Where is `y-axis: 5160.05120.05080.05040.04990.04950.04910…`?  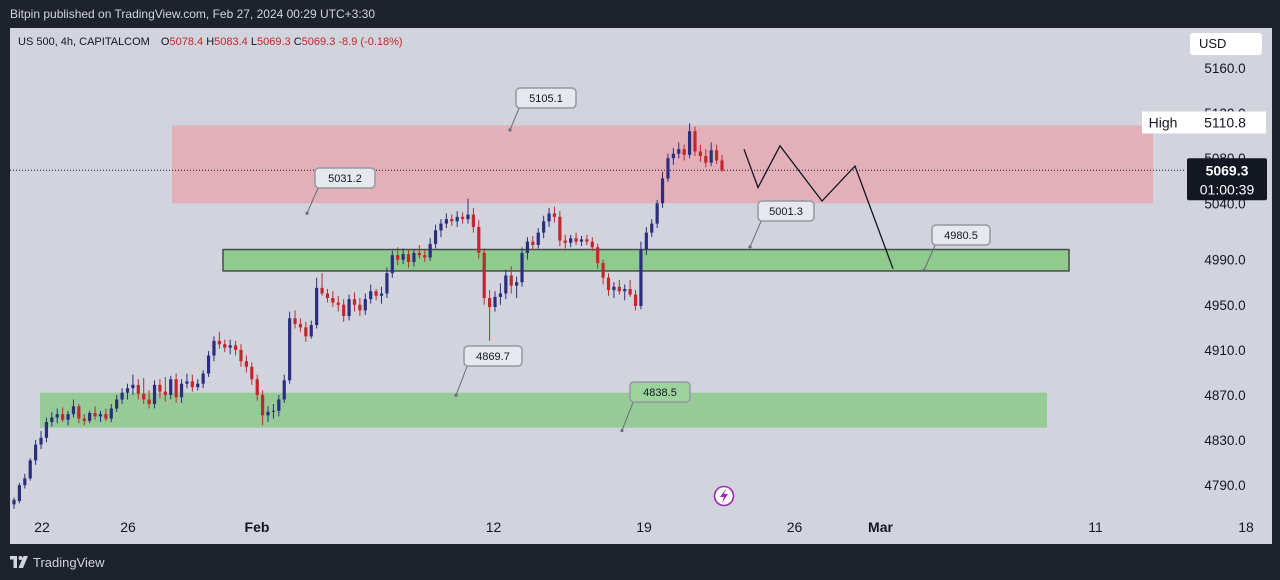 y-axis: 5160.05120.05080.05040.04990.04950.04910… is located at coordinates (1224, 277).